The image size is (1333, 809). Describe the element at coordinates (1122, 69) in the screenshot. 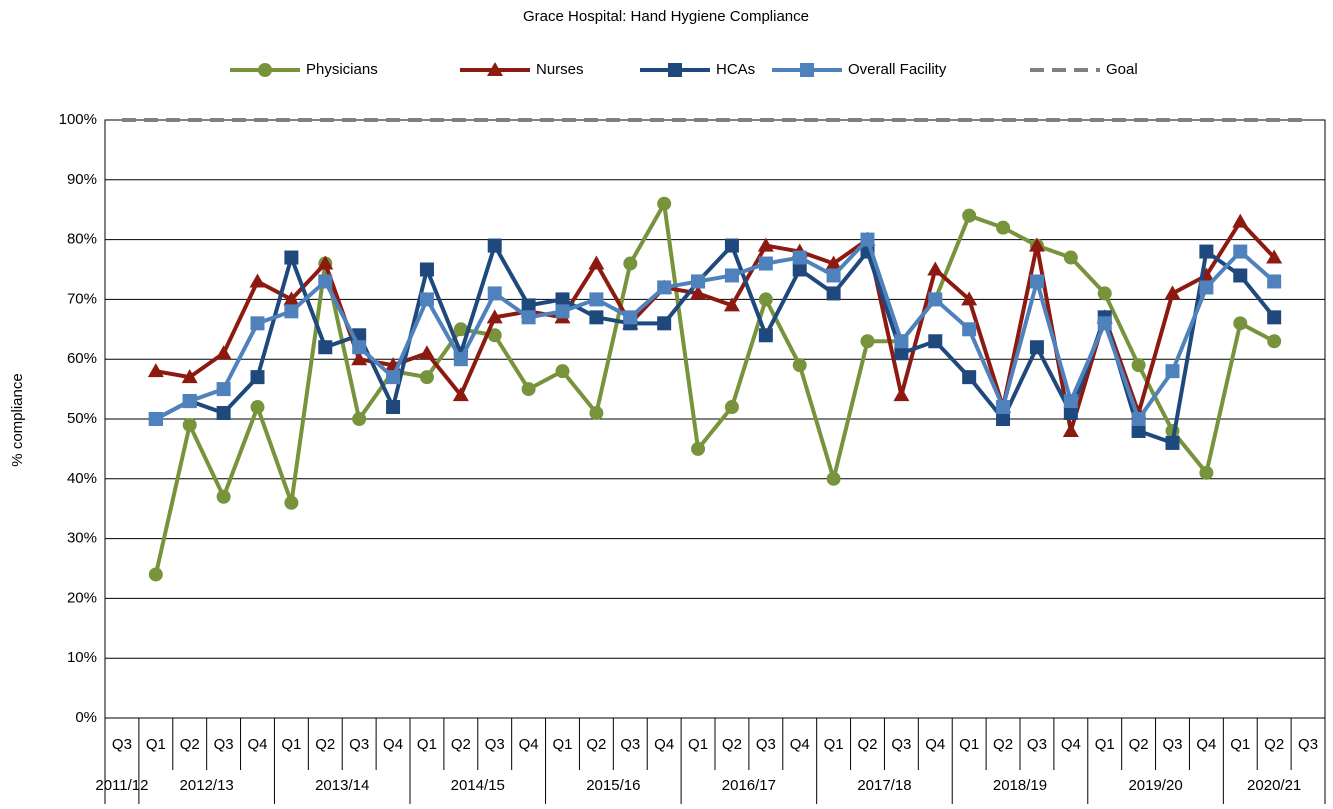

I see `legend-label: Goal` at that location.